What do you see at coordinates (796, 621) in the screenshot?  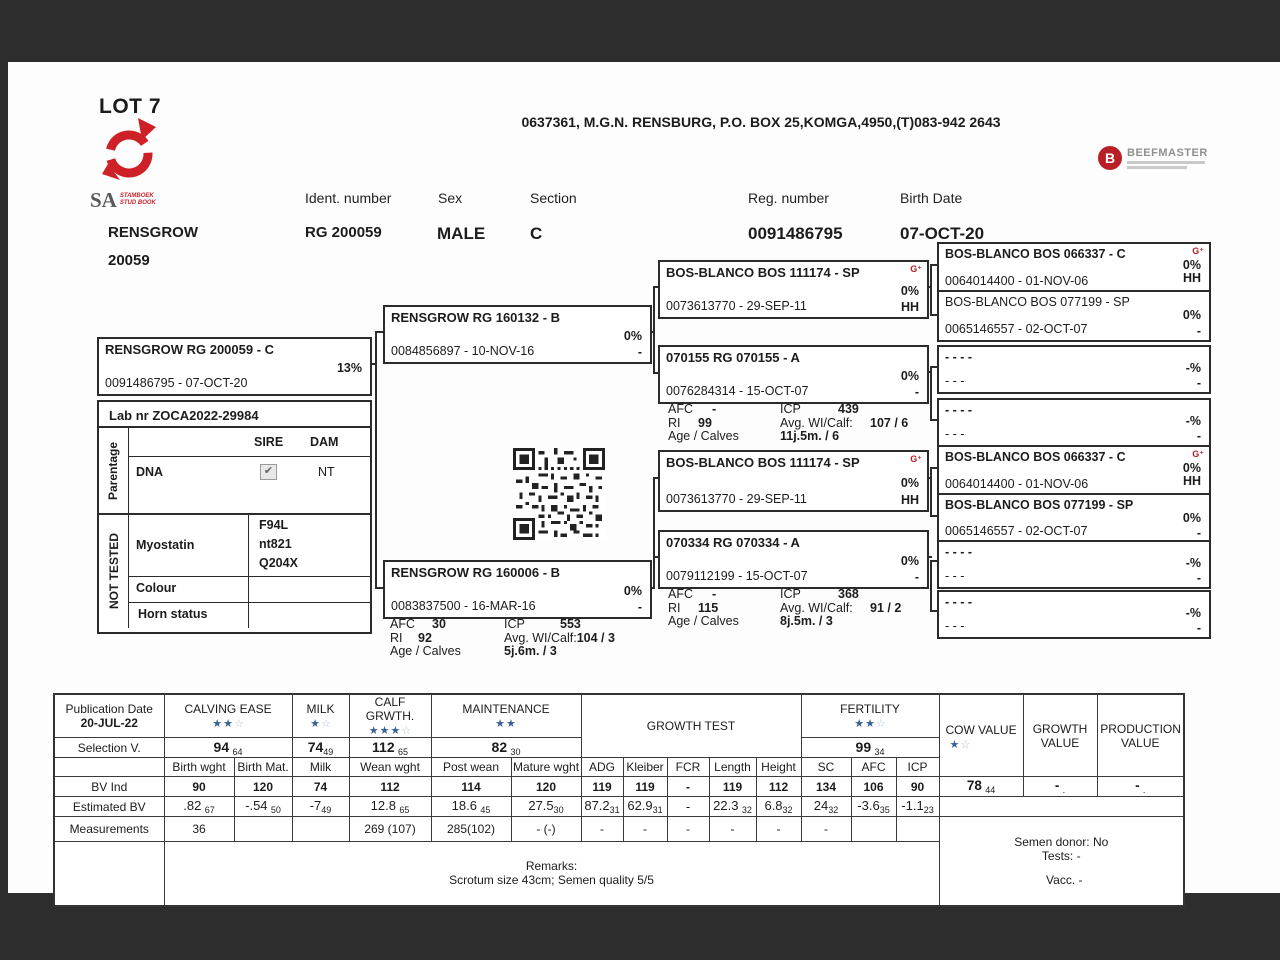 I see `stats-row: Age / Calves 8j.5m. / 3` at bounding box center [796, 621].